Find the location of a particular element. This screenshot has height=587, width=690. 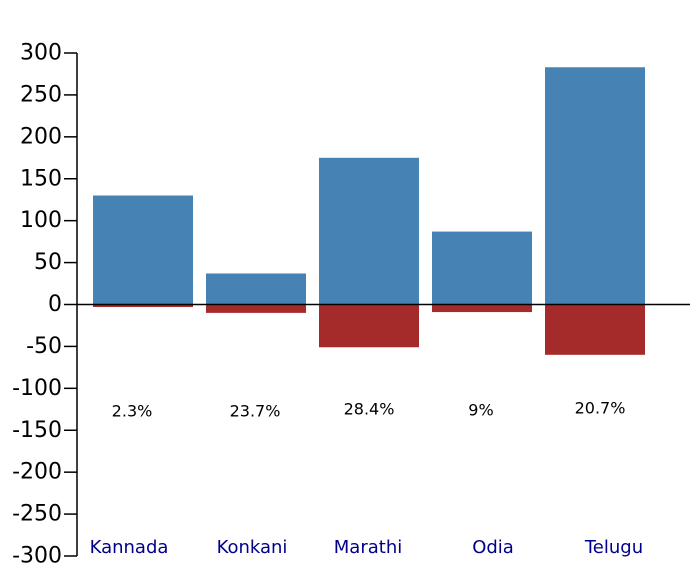

percent-label-odia: 9% is located at coordinates (480, 410).